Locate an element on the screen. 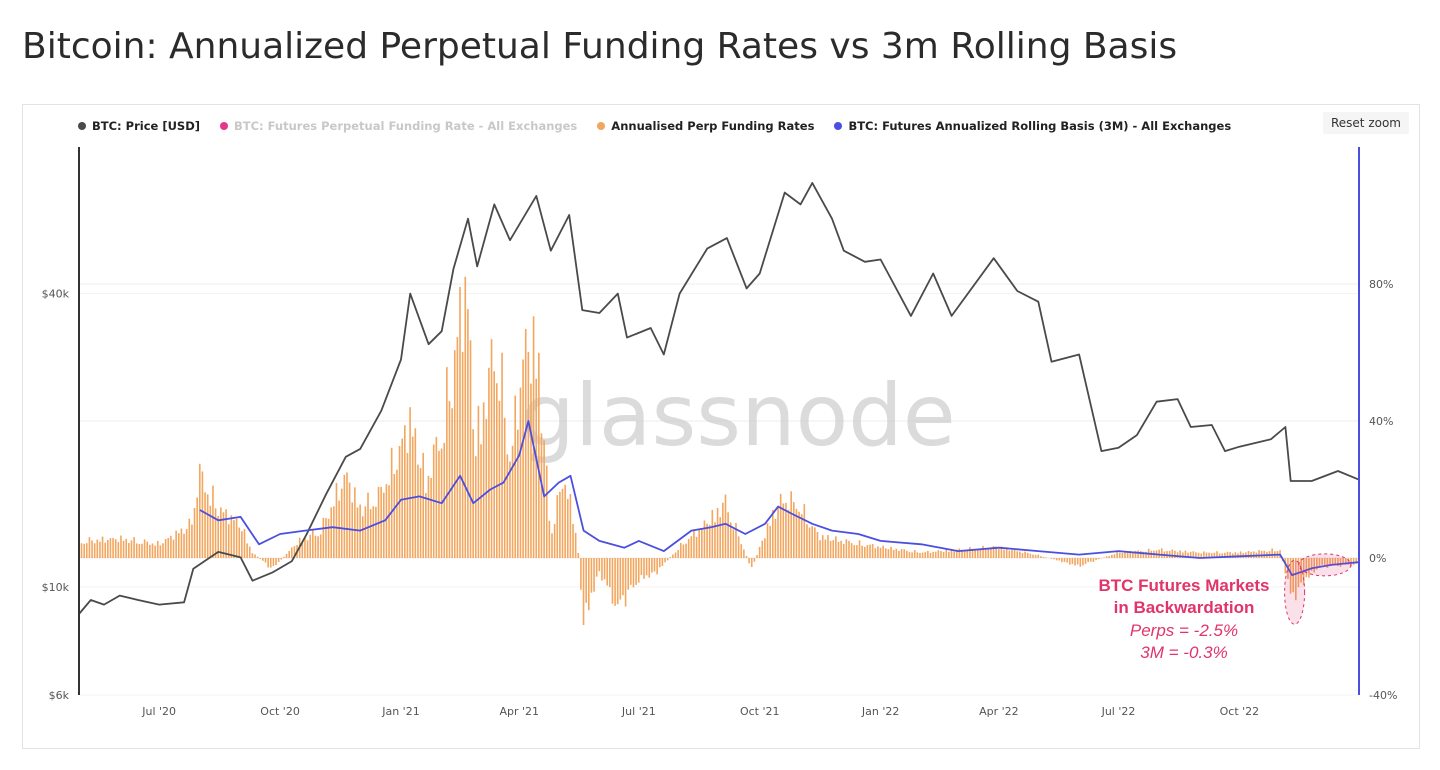  annotation-line-3: Perps = -2.5% is located at coordinates (1184, 630).